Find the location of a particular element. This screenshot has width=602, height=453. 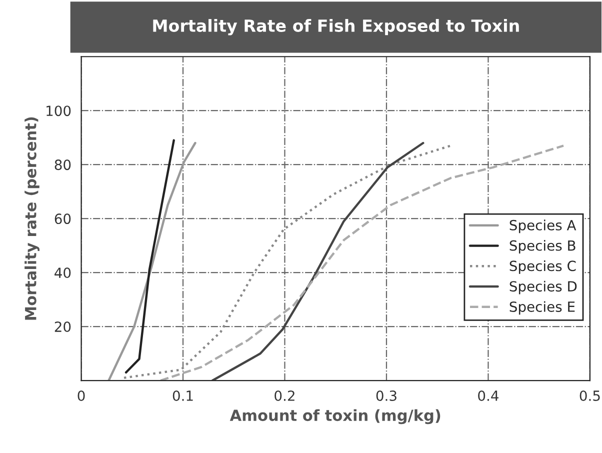

legend-label: Species D is located at coordinates (543, 287).